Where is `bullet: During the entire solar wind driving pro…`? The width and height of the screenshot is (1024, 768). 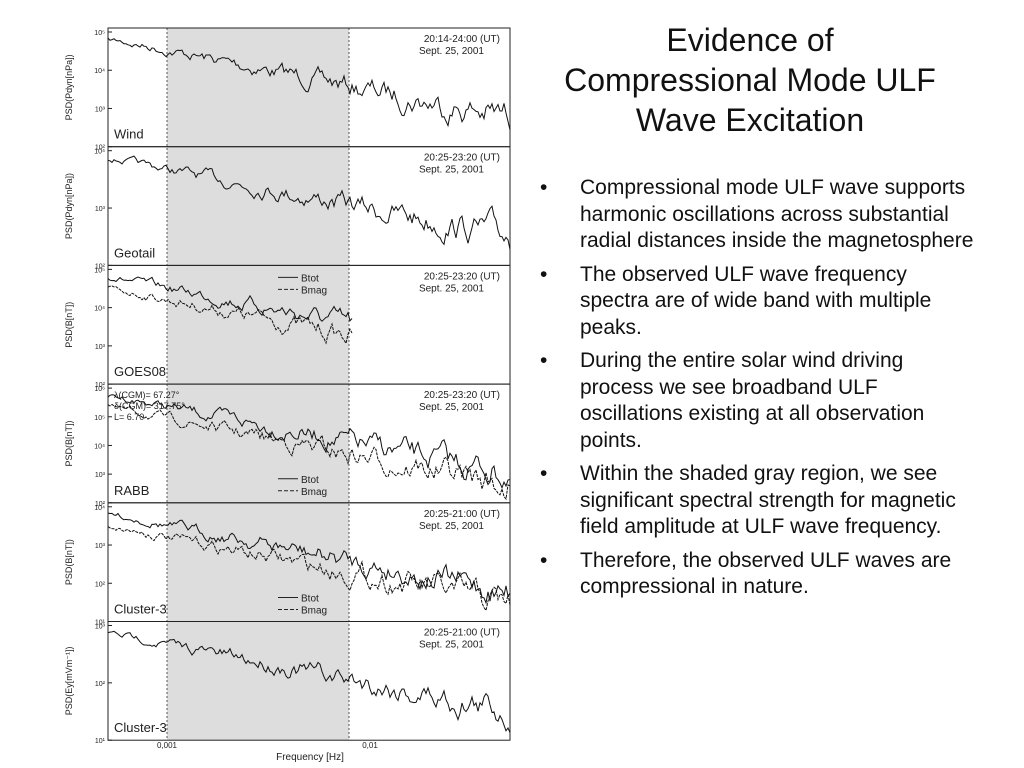 bullet: During the entire solar wind driving pro… is located at coordinates (755, 401).